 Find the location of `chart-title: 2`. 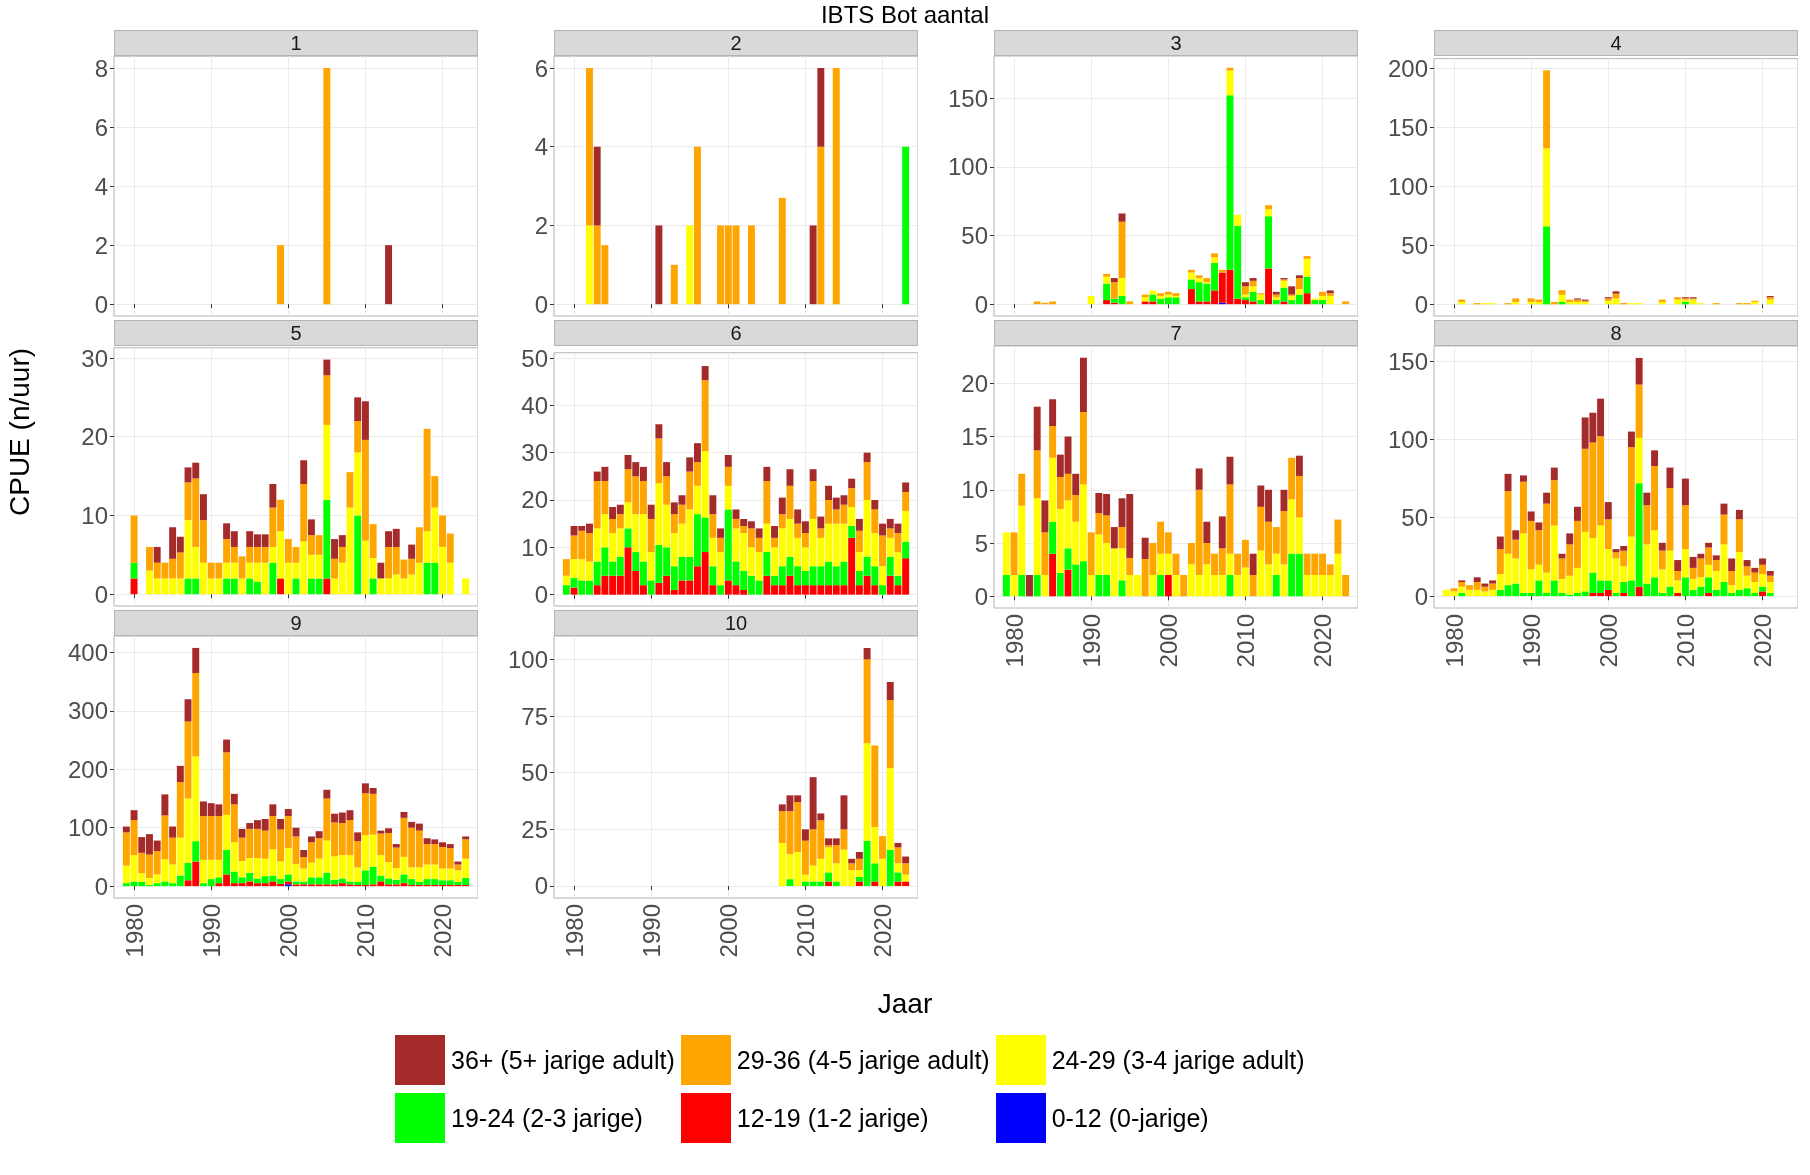

chart-title: 2 is located at coordinates (736, 43).